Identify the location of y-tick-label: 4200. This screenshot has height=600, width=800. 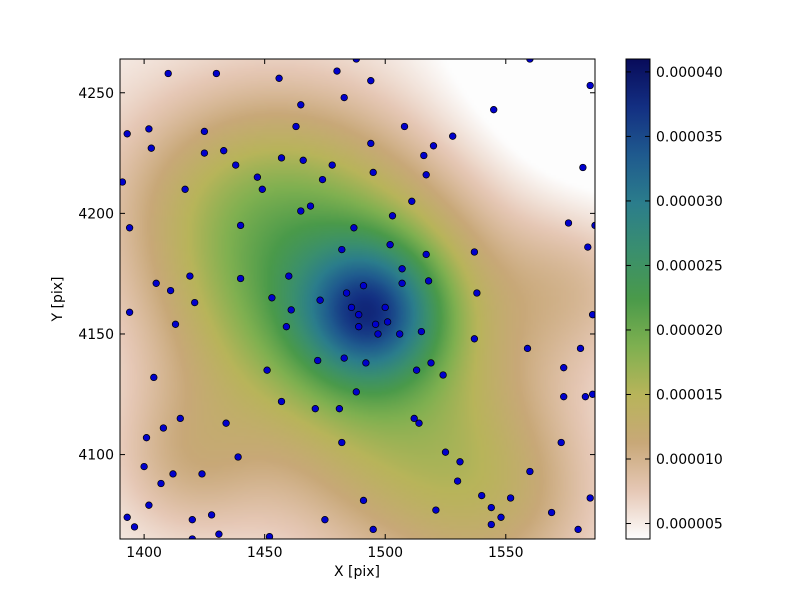
(96, 214).